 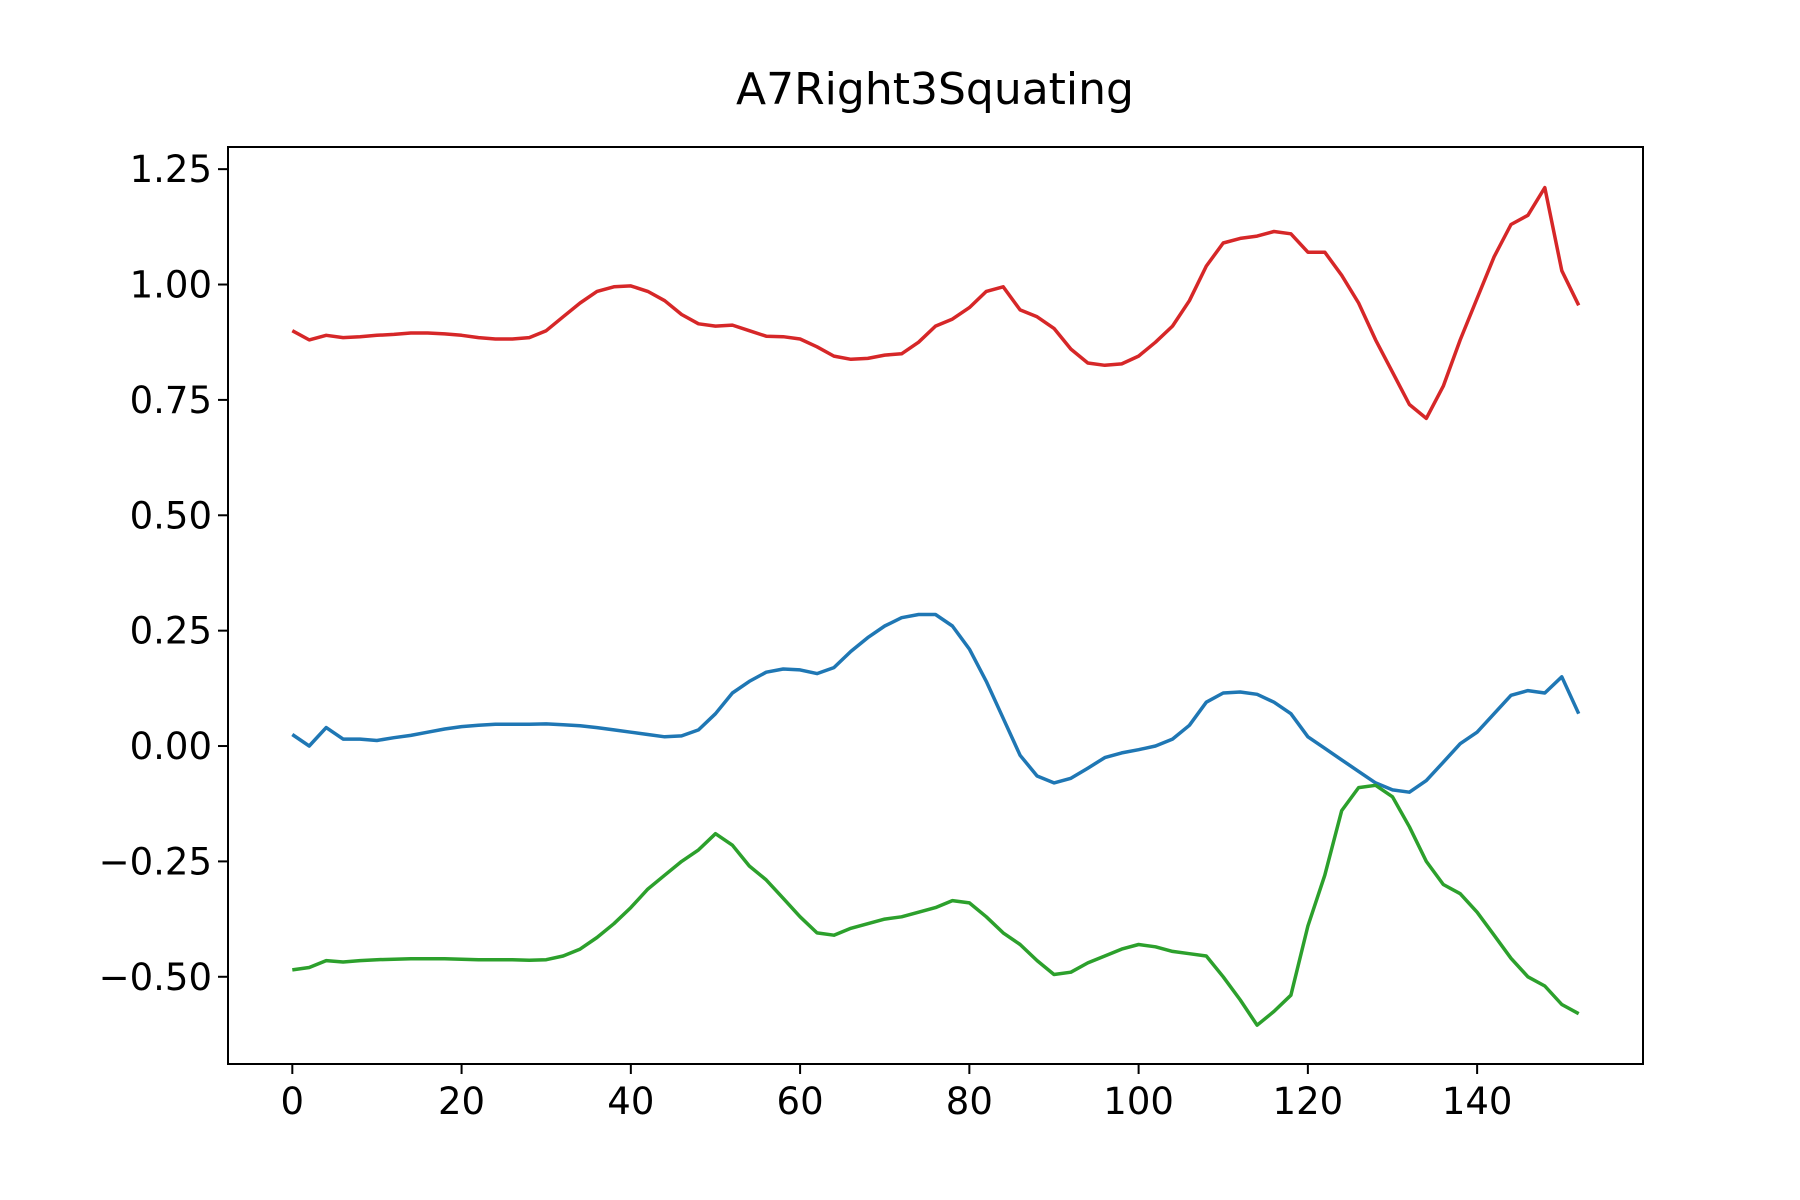 I want to click on y-tick-label: 1.00, so click(x=171, y=285).